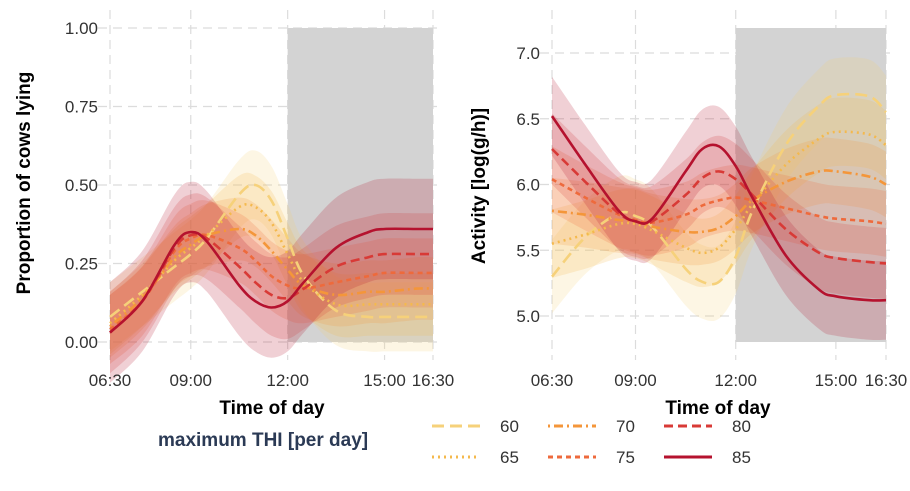  I want to click on legend: maximum THI [per day] 60 65 70 75 80 85, so click(454, 442).